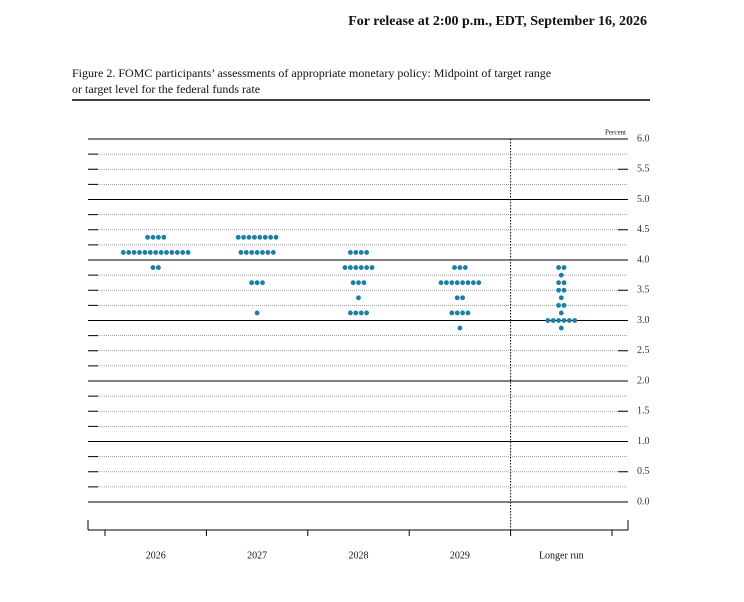 The height and width of the screenshot is (602, 744). Describe the element at coordinates (156, 555) in the screenshot. I see `x-tick-label: 2026` at that location.